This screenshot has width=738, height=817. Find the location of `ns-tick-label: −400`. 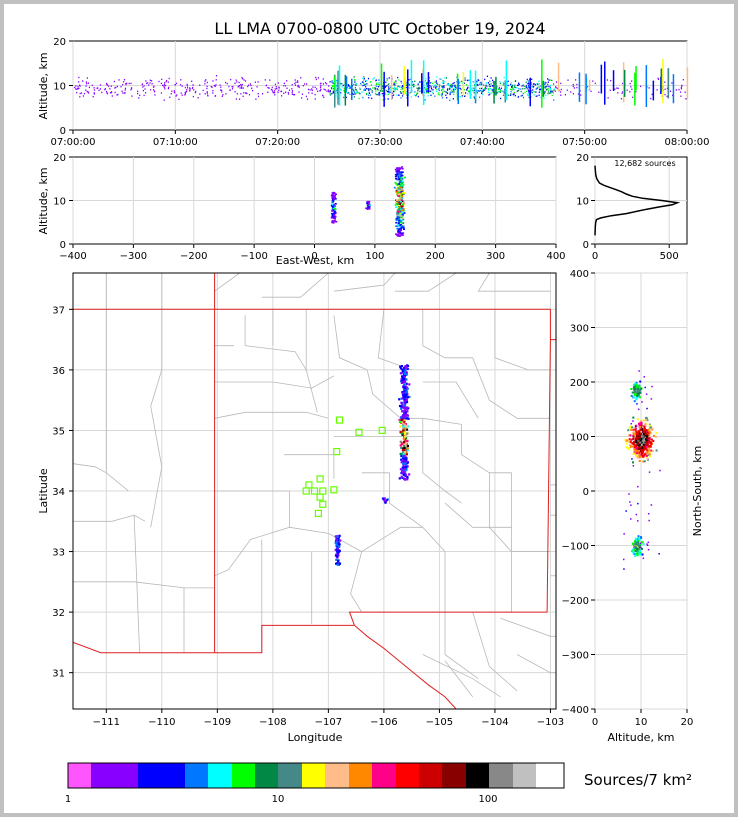

ns-tick-label: −400 is located at coordinates (575, 710).